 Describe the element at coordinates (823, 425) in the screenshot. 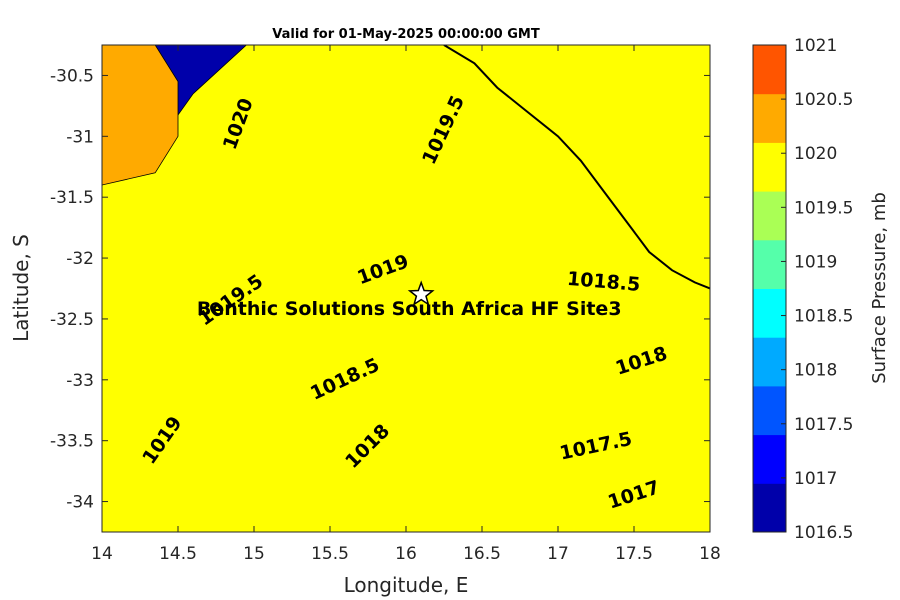

I see `colorbar-tick-label: 1017.5` at that location.